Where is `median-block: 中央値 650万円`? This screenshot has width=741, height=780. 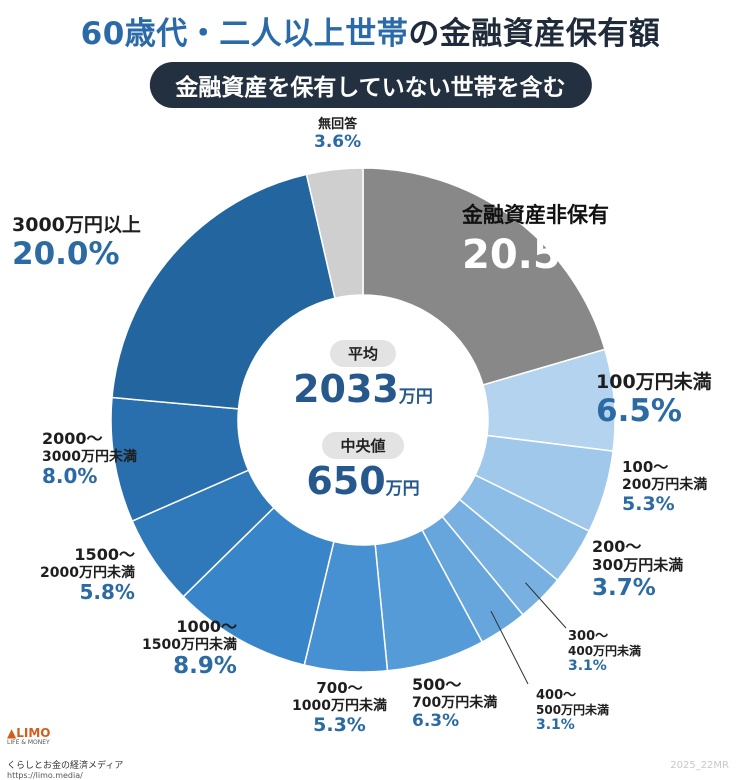
median-block: 中央値 650万円 is located at coordinates (363, 467).